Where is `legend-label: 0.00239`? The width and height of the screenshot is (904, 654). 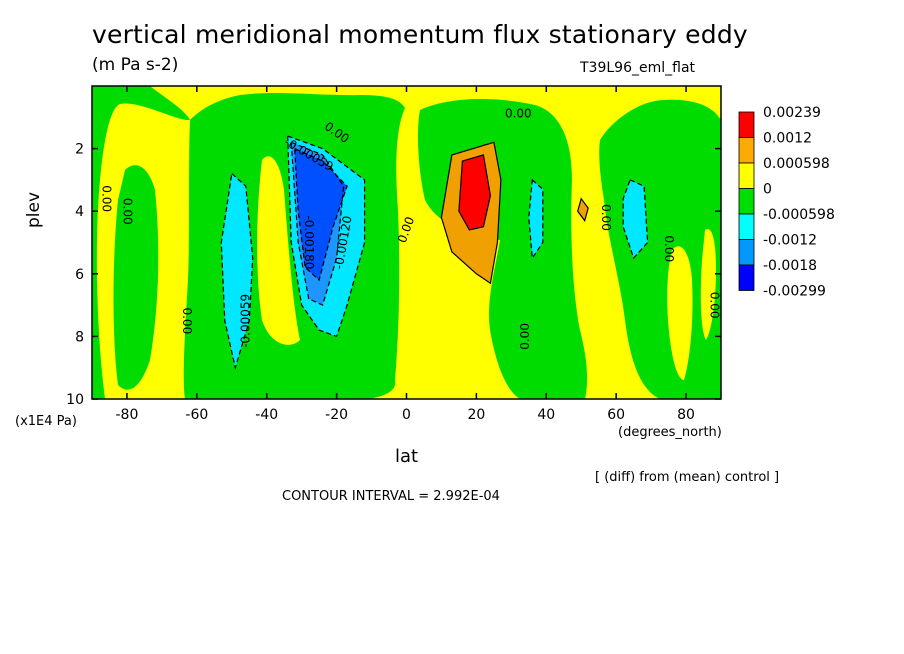 legend-label: 0.00239 is located at coordinates (792, 113).